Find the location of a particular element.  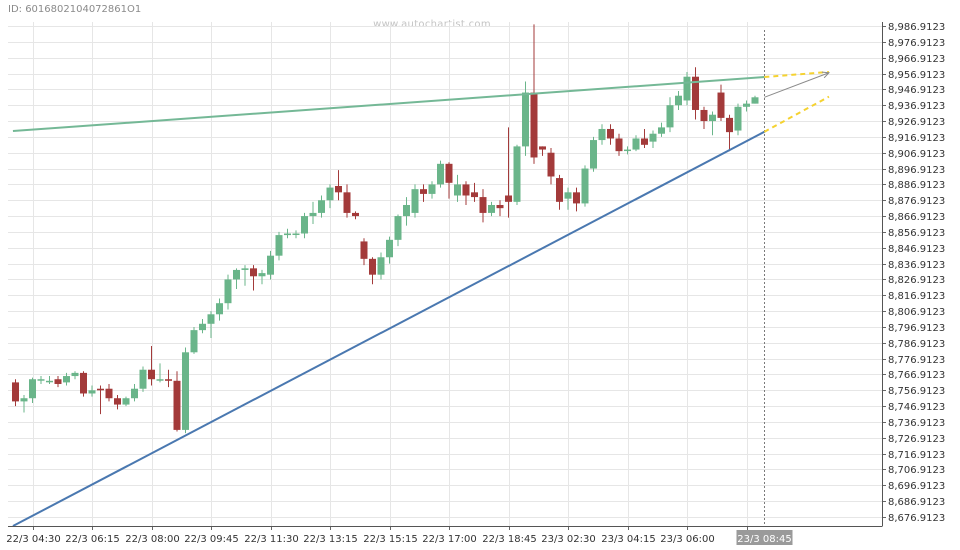

y-tick-label: 8,776.9123 is located at coordinates (916, 360).